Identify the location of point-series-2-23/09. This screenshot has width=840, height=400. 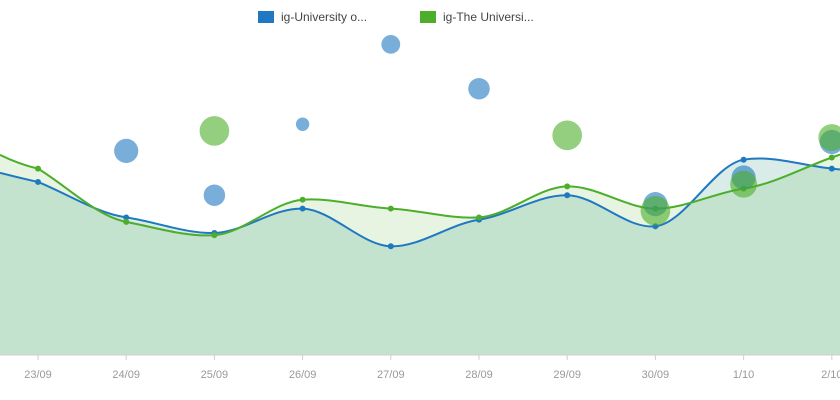
(38, 168).